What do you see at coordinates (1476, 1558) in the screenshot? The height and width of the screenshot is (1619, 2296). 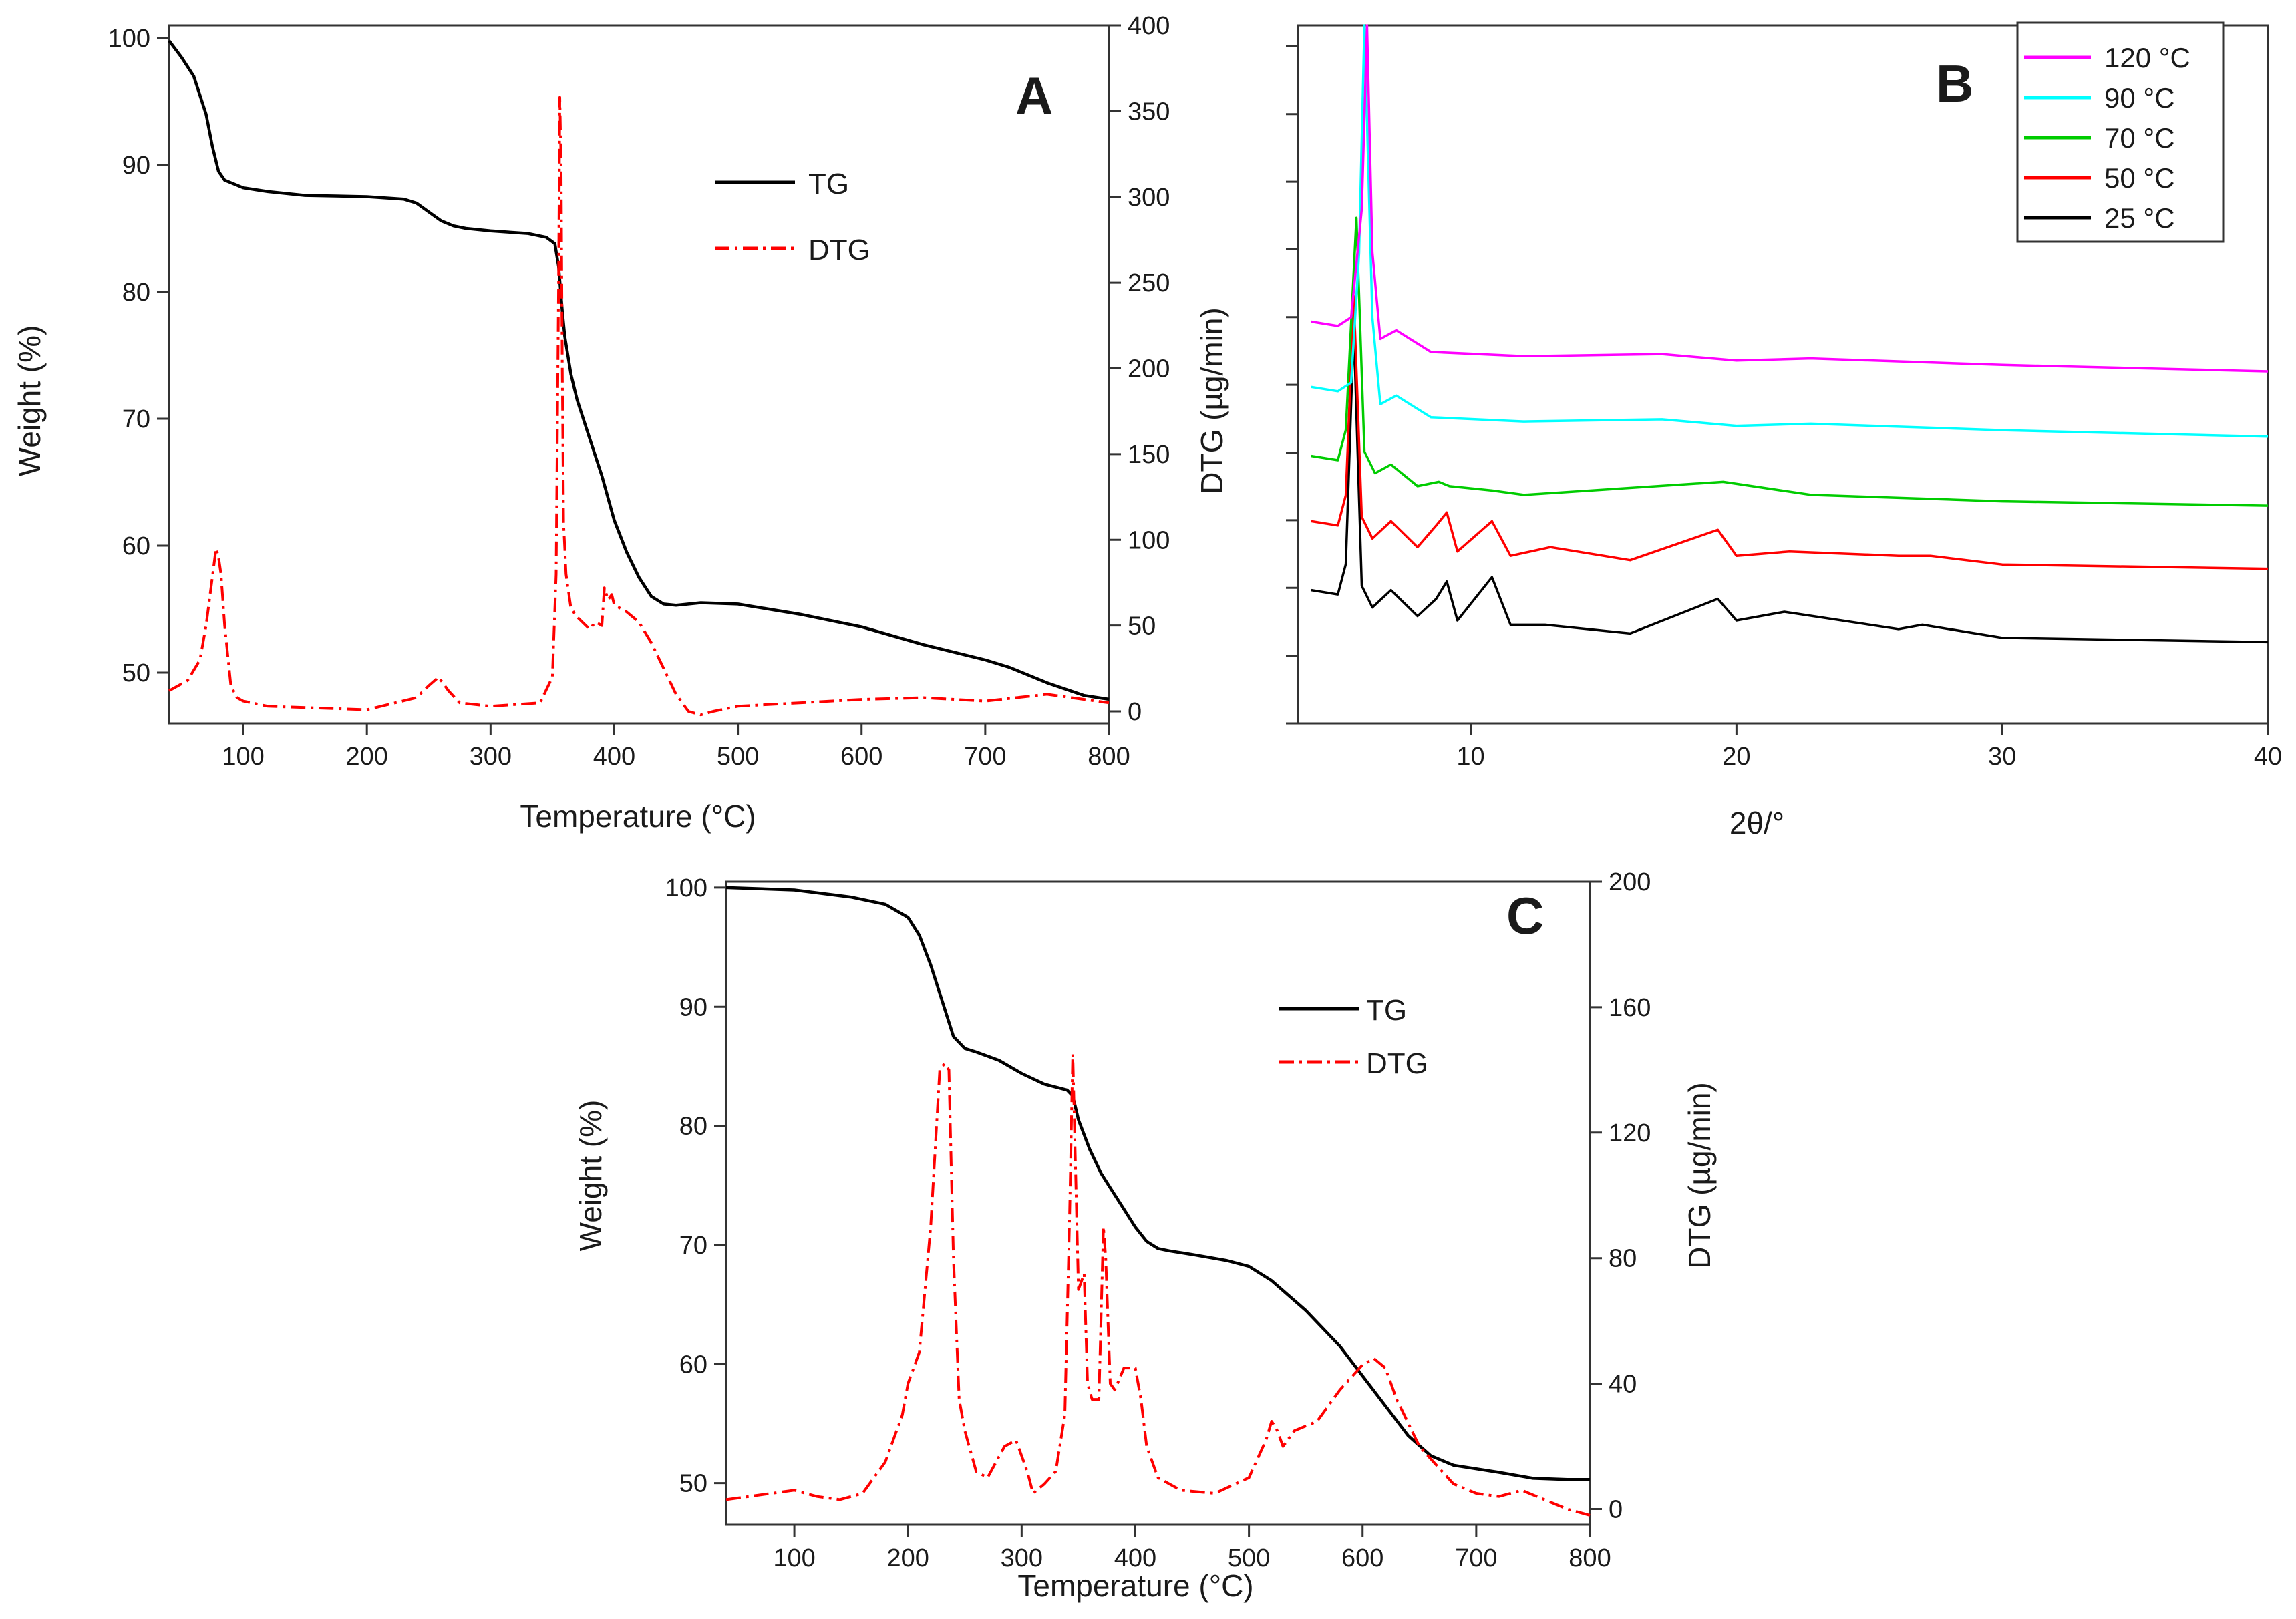 I see `panel-c-xtick-label: 700` at bounding box center [1476, 1558].